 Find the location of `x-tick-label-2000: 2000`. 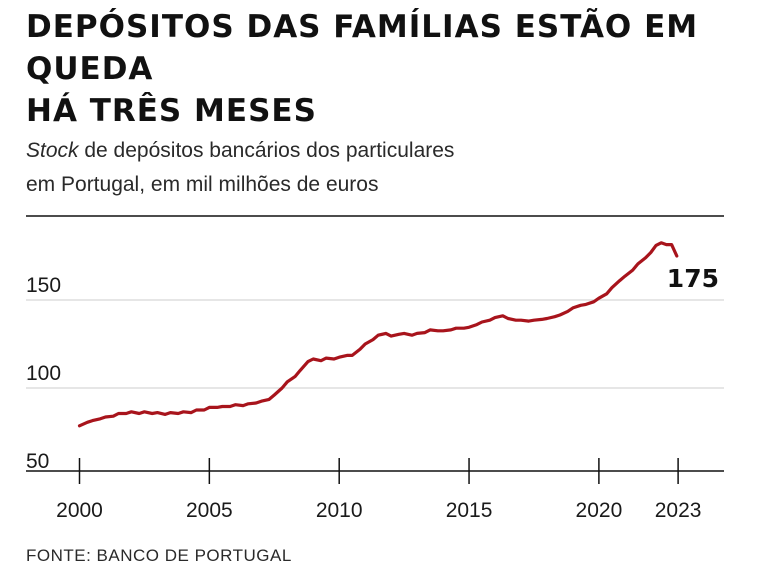

x-tick-label-2000: 2000 is located at coordinates (79, 510).